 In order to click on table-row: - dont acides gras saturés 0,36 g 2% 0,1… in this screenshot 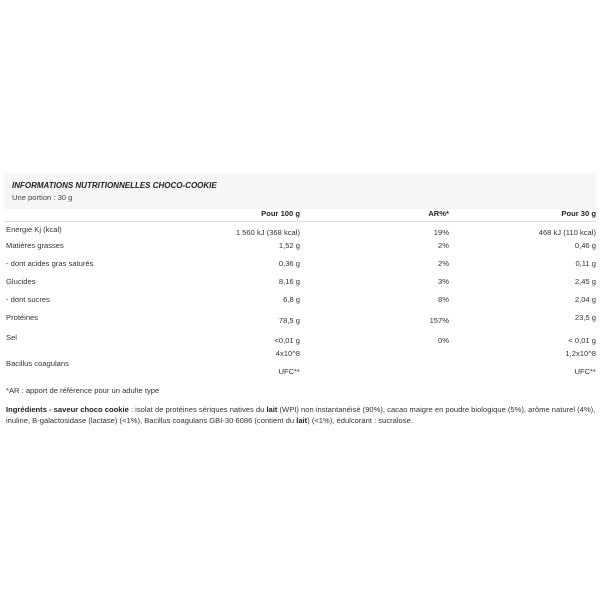, I will do `click(300, 265)`.